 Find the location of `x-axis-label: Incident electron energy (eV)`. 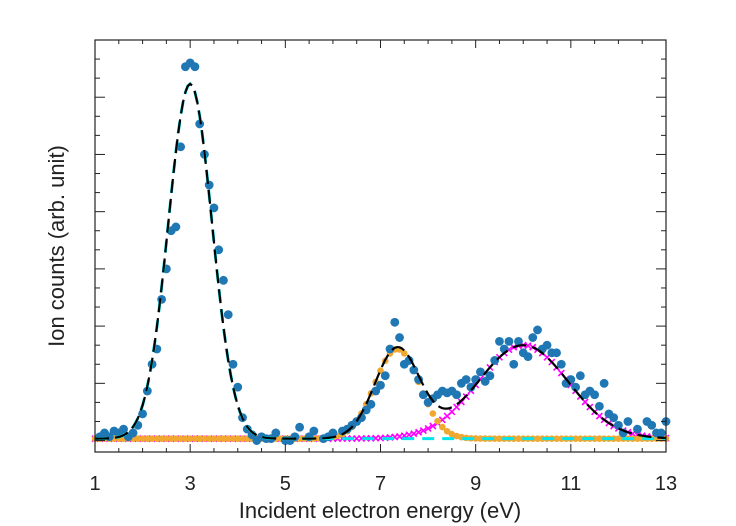

x-axis-label: Incident electron energy (eV) is located at coordinates (380, 510).